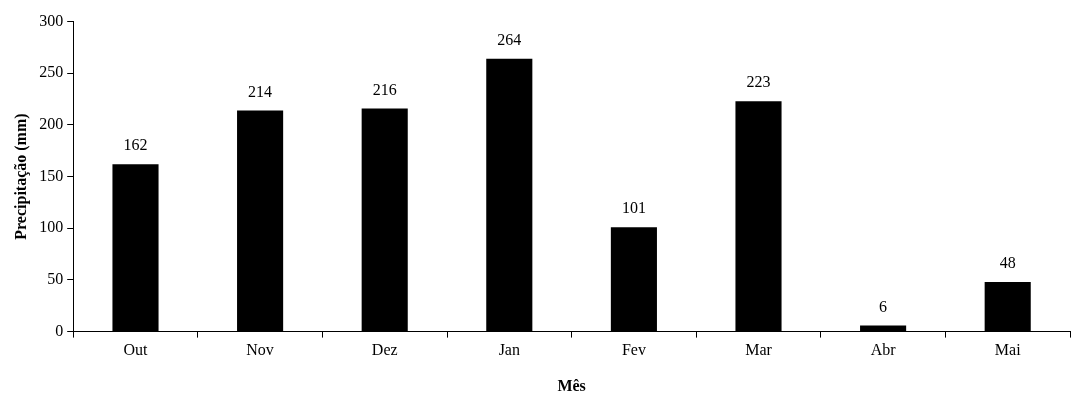 Image resolution: width=1088 pixels, height=408 pixels. Describe the element at coordinates (509, 39) in the screenshot. I see `data-label: 264` at that location.